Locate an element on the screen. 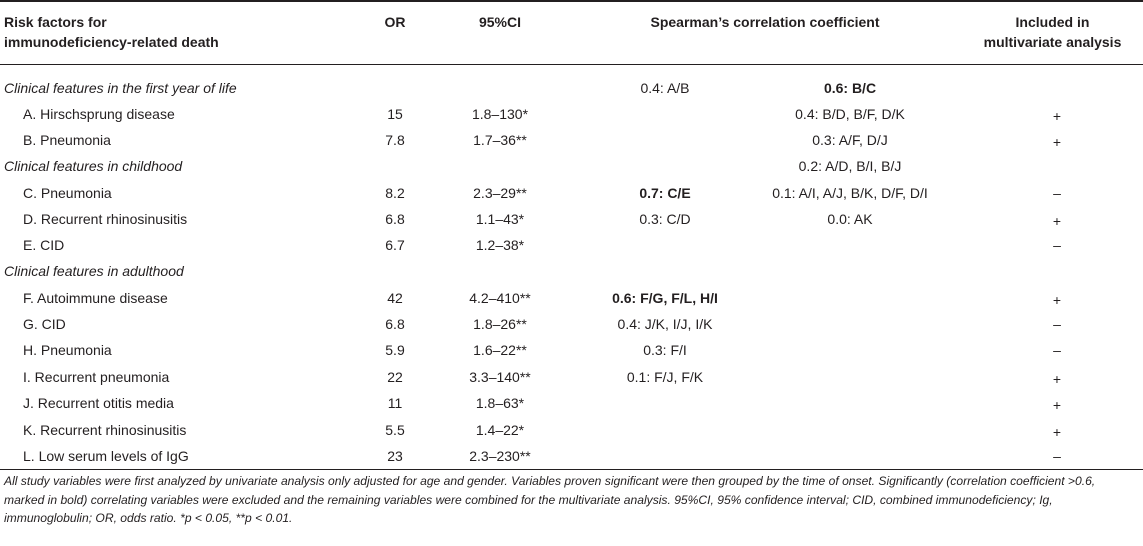 This screenshot has width=1143, height=546. row-ci: 2.3–29** is located at coordinates (500, 193).